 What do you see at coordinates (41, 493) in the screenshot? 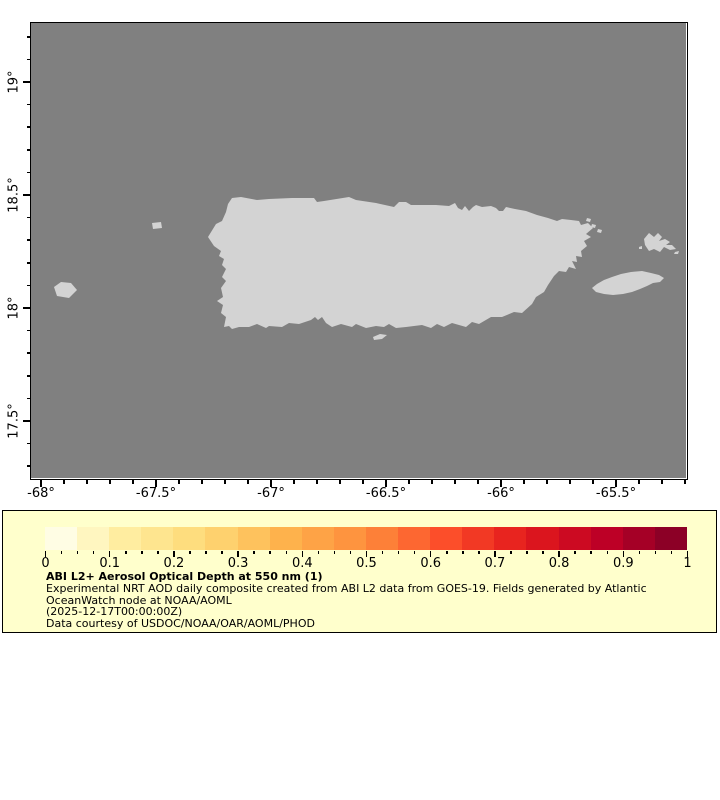
I see `x-axis-tick-label: -68°` at bounding box center [41, 493].